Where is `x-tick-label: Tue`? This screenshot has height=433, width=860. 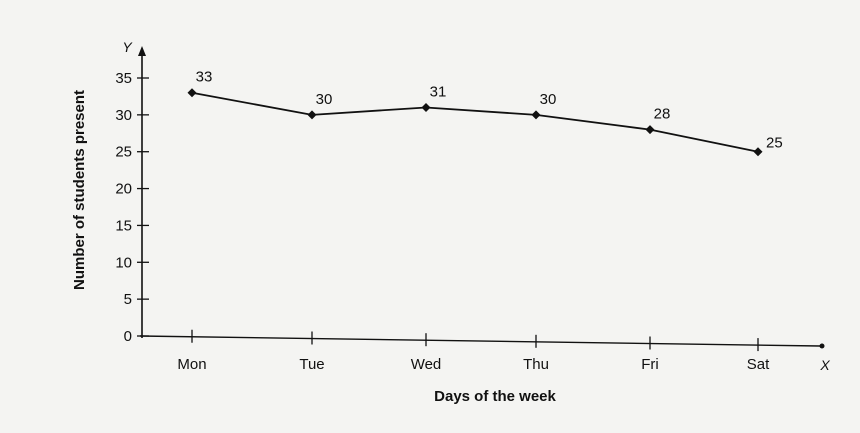
x-tick-label: Tue is located at coordinates (311, 364).